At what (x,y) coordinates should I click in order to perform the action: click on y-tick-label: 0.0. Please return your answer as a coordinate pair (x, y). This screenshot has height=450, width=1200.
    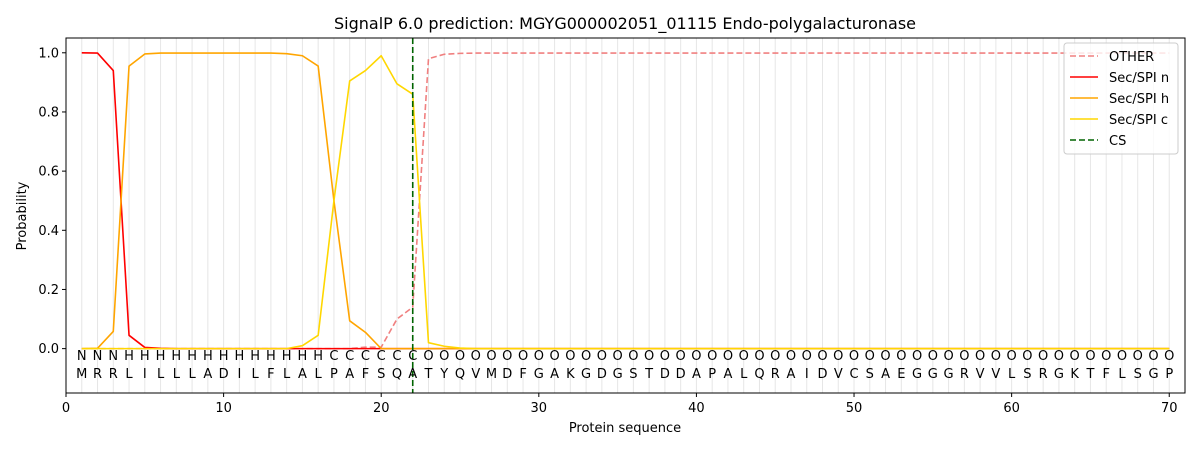
    Looking at the image, I should click on (48, 349).